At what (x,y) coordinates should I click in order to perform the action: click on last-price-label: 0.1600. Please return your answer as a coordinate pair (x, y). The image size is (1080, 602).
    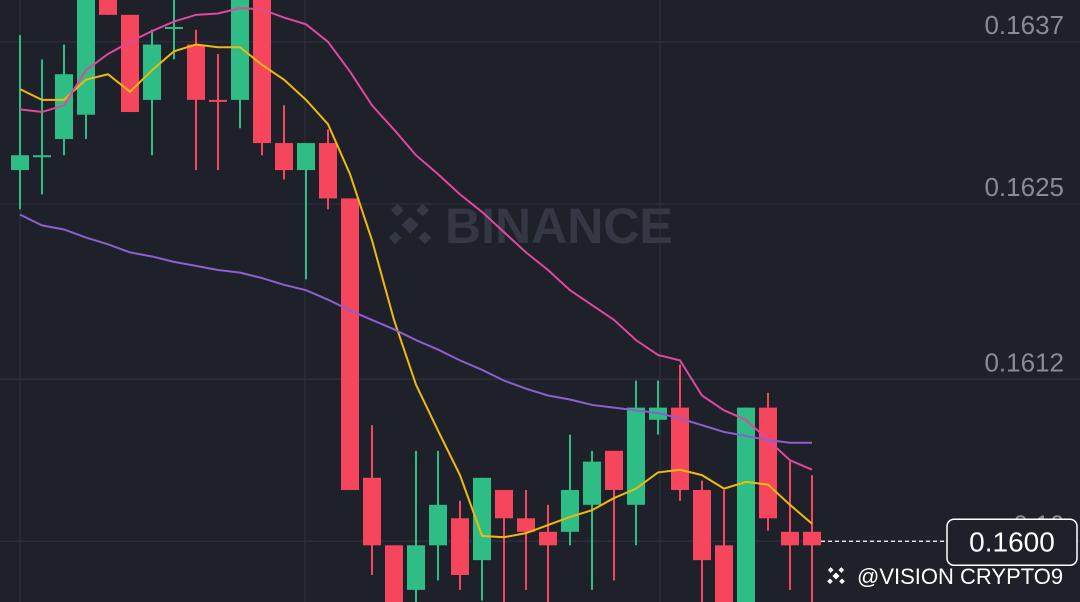
    Looking at the image, I should click on (1012, 541).